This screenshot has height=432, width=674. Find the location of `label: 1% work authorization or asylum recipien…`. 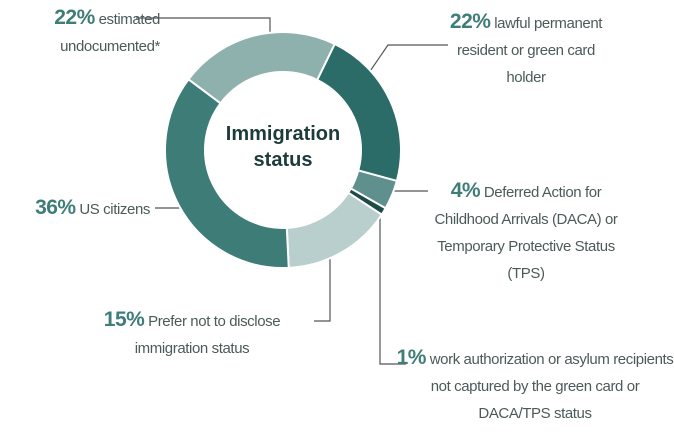

label: 1% work authorization or asylum recipien… is located at coordinates (535, 385).